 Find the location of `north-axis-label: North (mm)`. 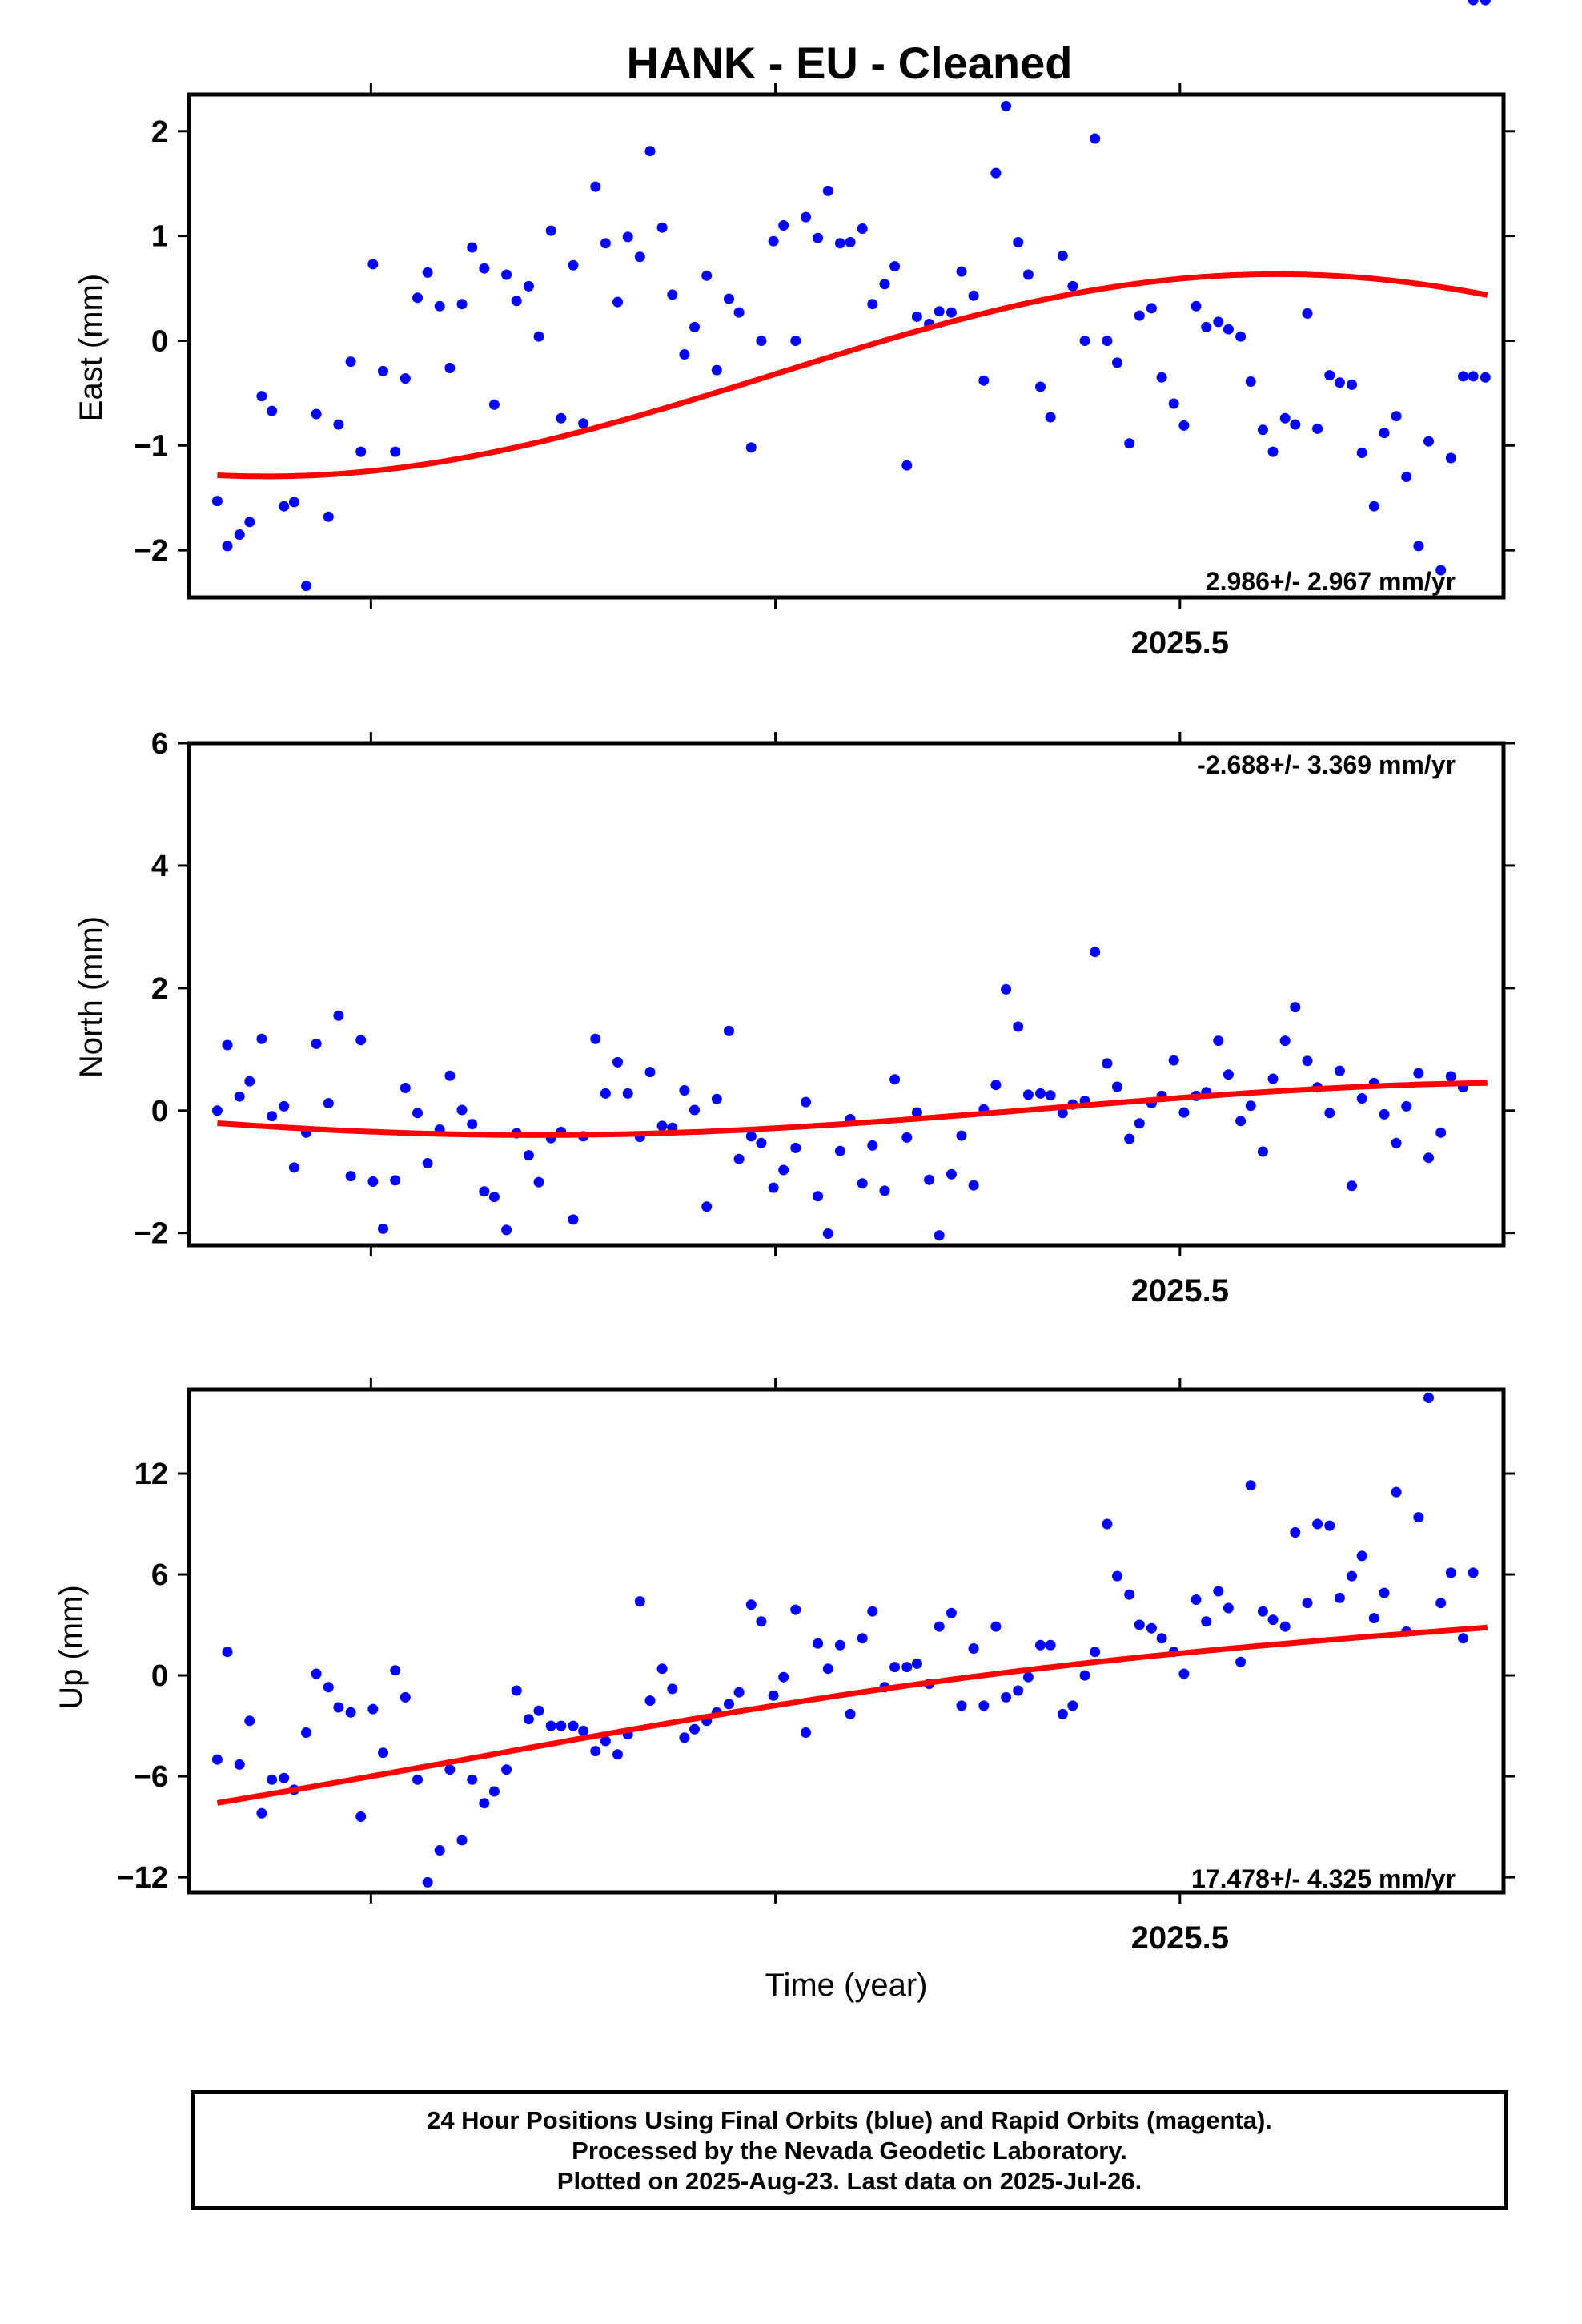

north-axis-label: North (mm) is located at coordinates (91, 997).